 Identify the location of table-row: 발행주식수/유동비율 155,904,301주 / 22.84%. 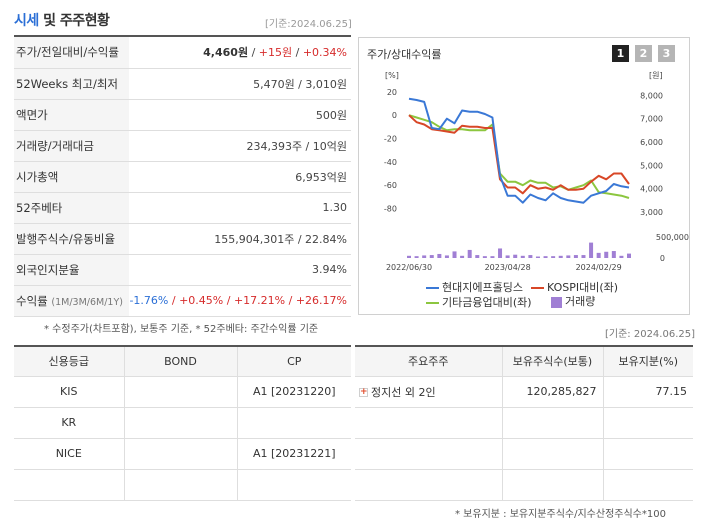
(182, 239).